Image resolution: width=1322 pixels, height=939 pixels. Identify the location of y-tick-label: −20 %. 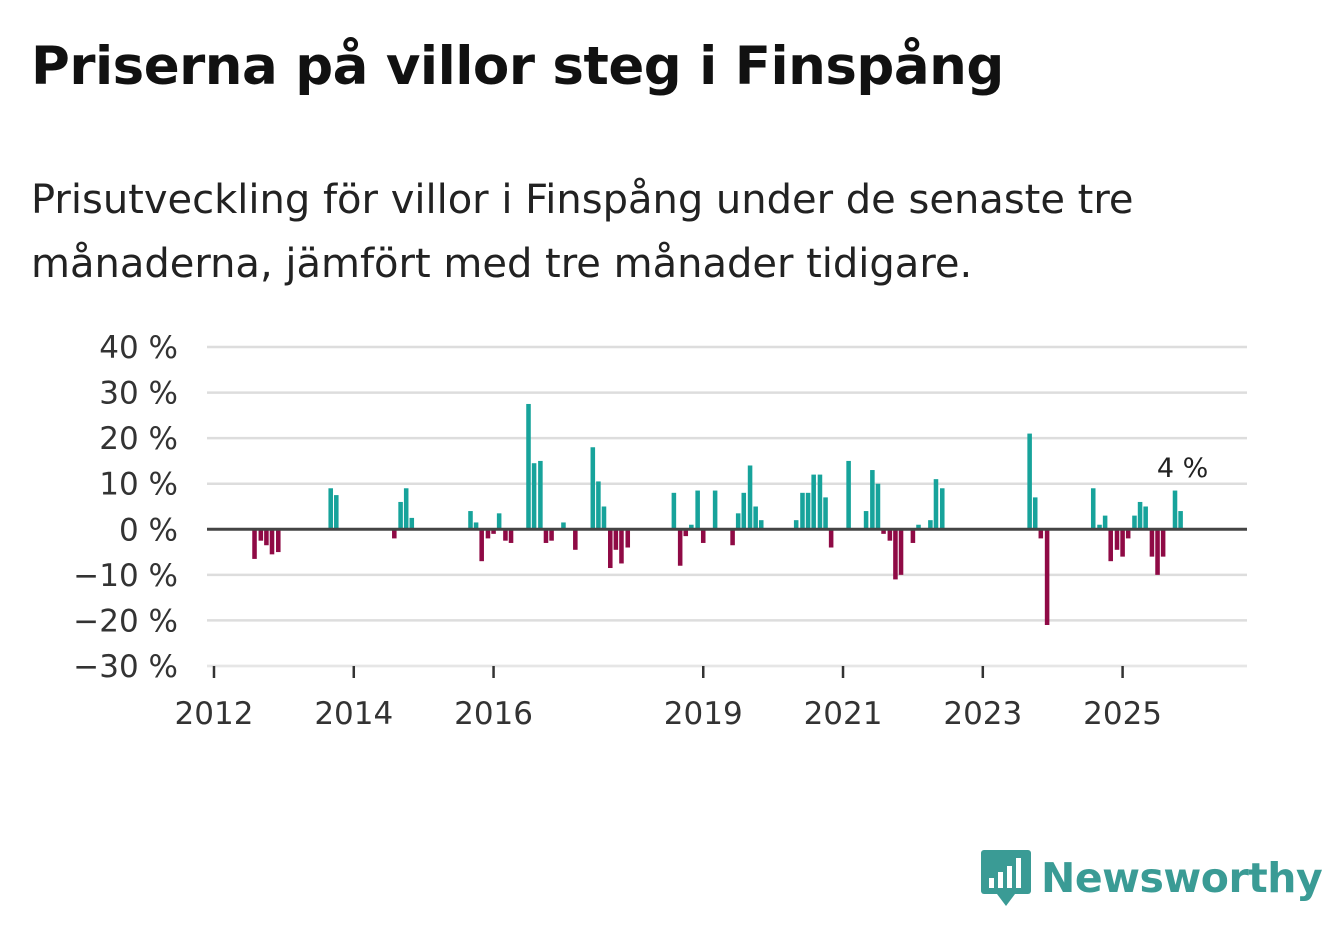
(125, 621).